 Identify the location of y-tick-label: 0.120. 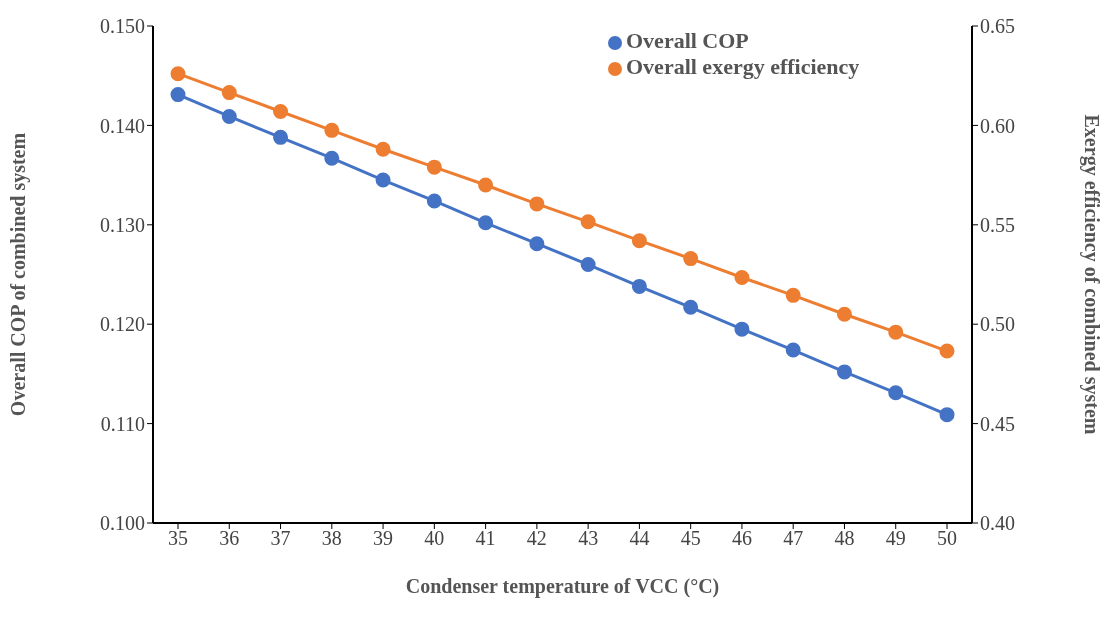
(122, 324).